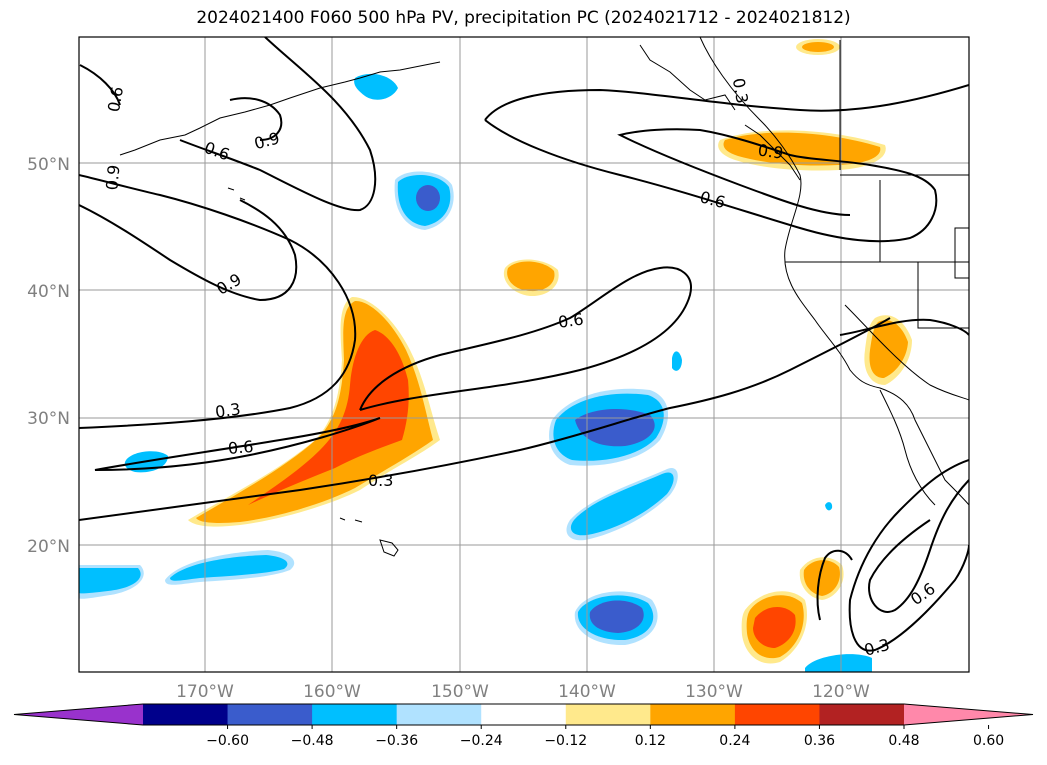  What do you see at coordinates (48, 419) in the screenshot?
I see `lat-label: 30°N` at bounding box center [48, 419].